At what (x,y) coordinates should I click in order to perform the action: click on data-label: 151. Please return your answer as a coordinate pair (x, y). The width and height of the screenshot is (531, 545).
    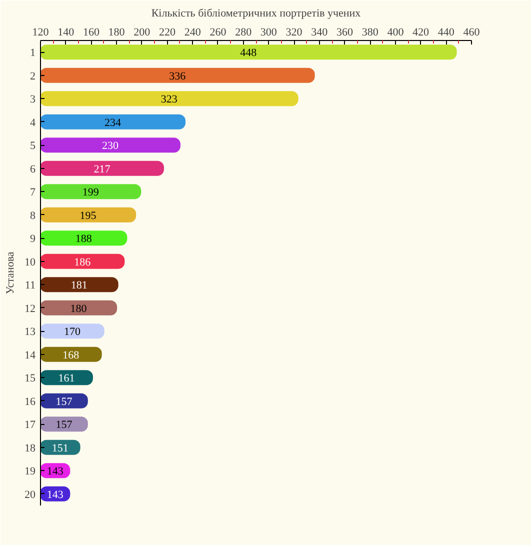
    Looking at the image, I should click on (60, 448).